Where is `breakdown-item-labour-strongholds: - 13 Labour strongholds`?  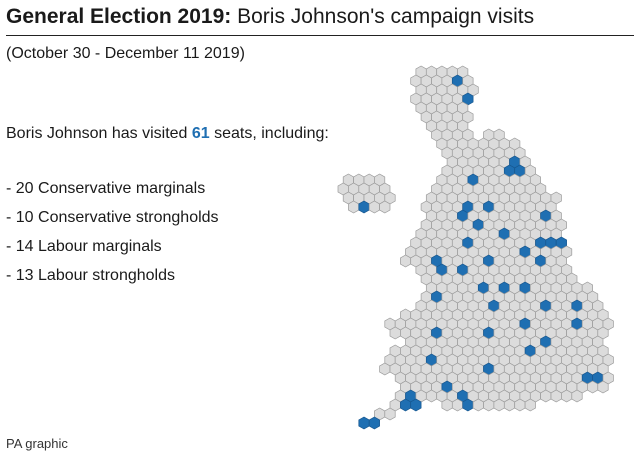
breakdown-item-labour-strongholds: - 13 Labour strongholds is located at coordinates (90, 275).